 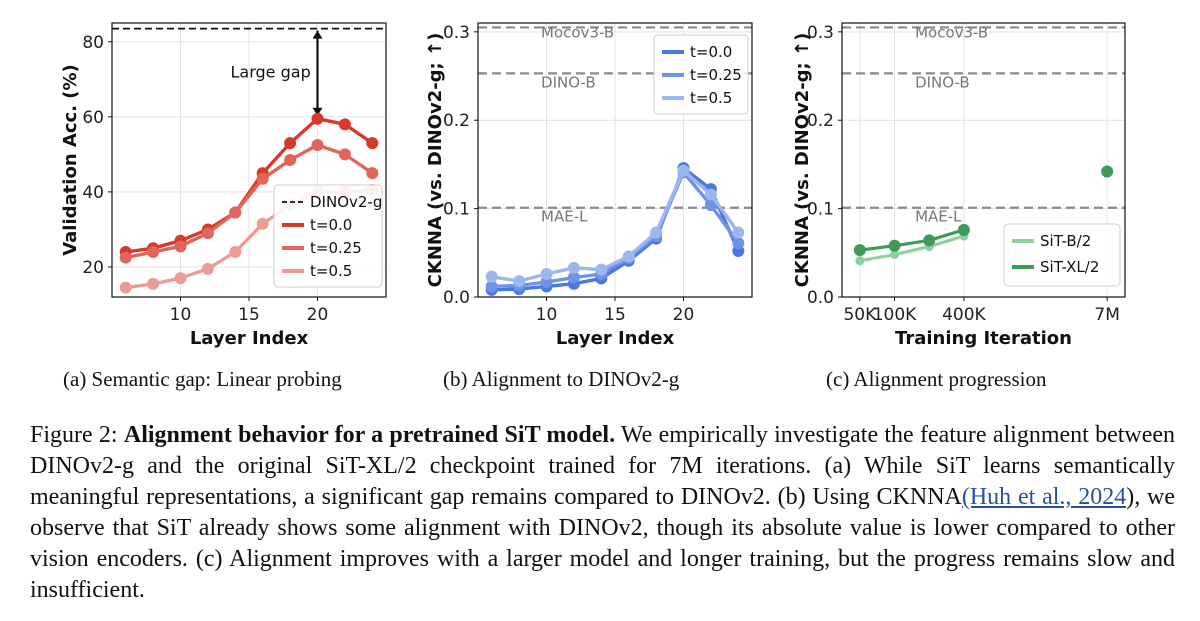 I want to click on legend-box, so click(x=701, y=74).